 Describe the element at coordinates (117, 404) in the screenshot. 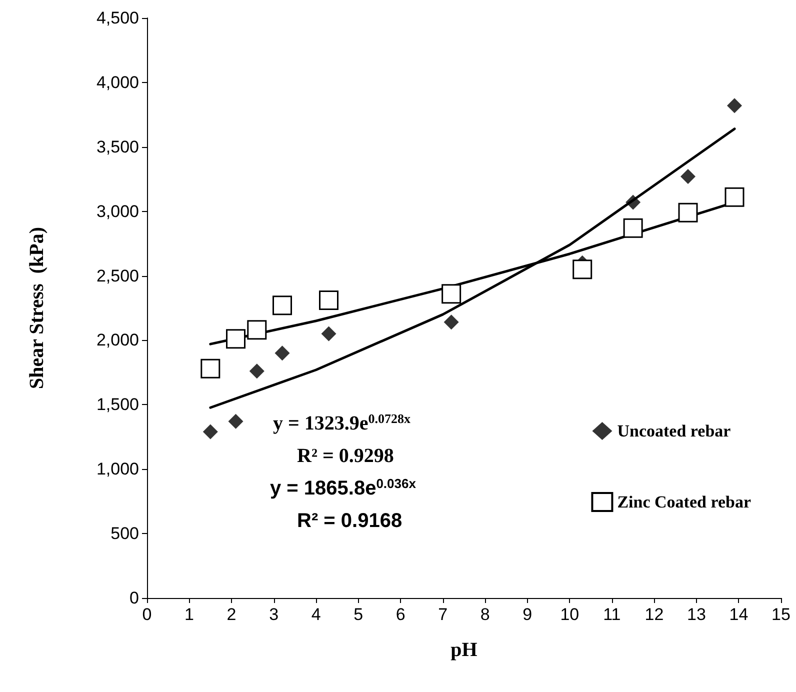

I see `y-tick-label: 1,500` at that location.